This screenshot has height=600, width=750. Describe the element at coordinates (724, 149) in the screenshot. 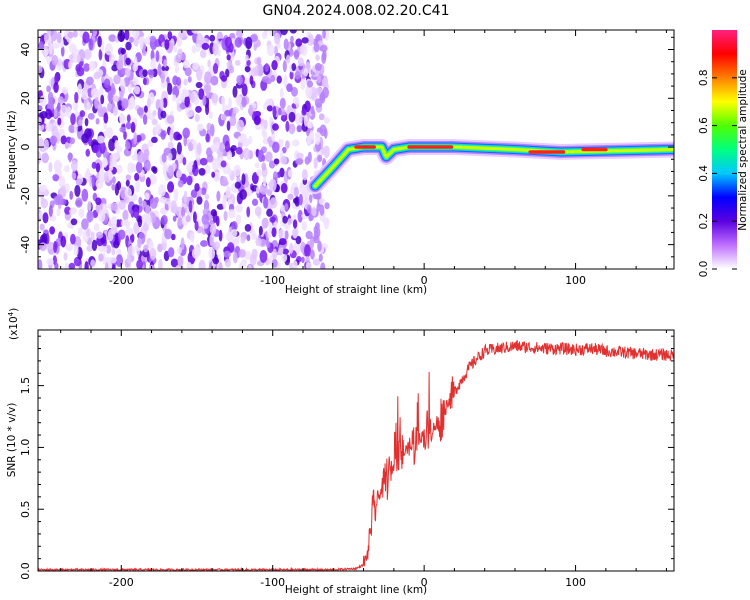

I see `colorbar-gradient` at that location.